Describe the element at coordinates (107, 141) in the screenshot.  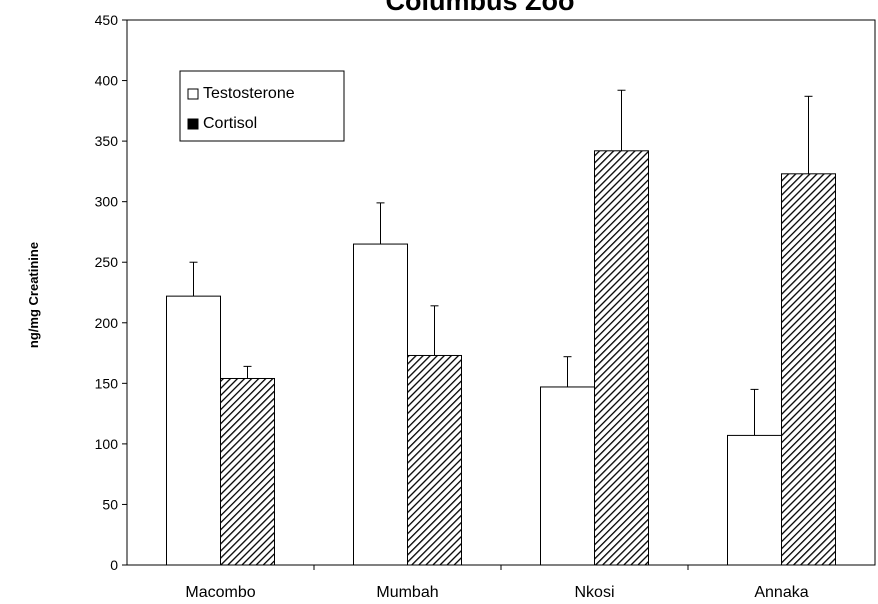
I see `y-tick-label: 350` at that location.